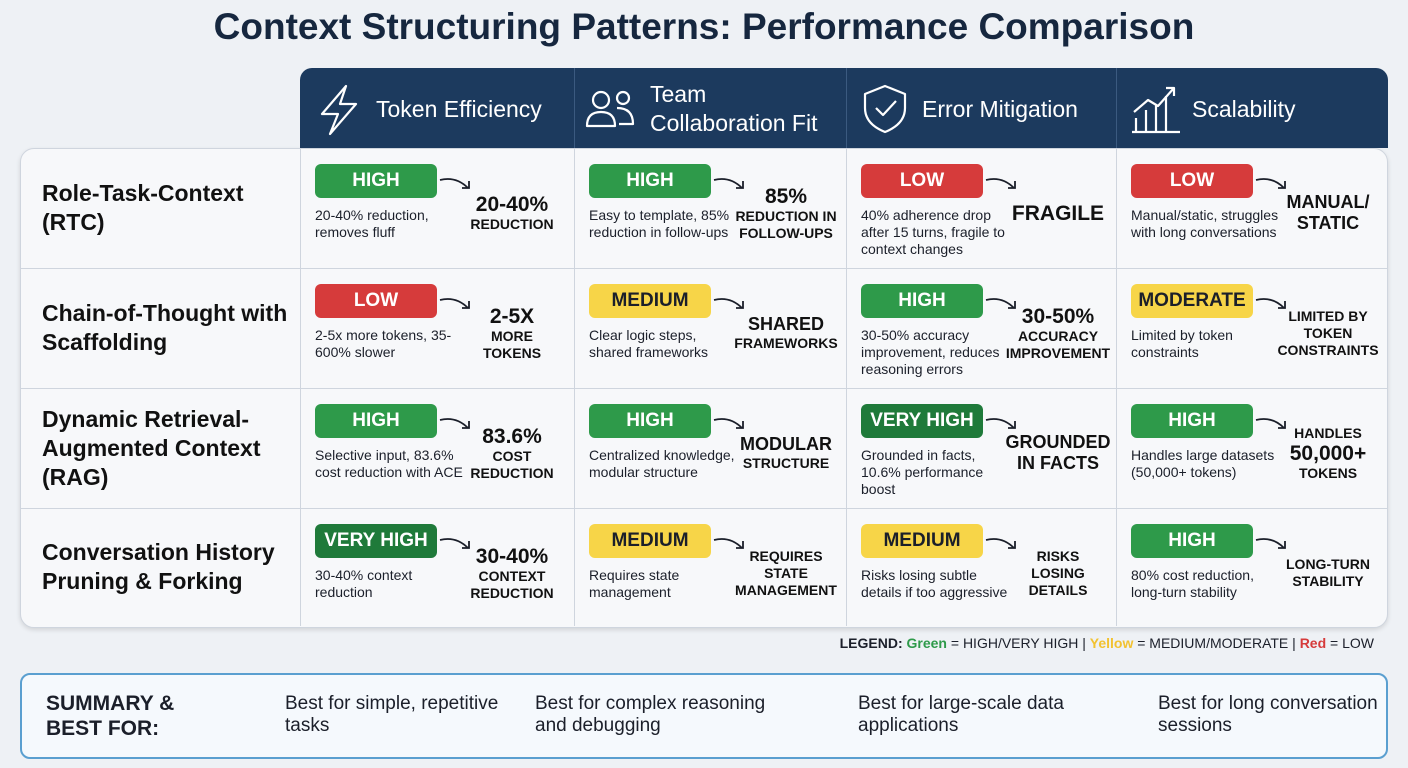 The width and height of the screenshot is (1408, 768). What do you see at coordinates (961, 714) in the screenshot?
I see `summary-item: Best for large-scale data applications` at bounding box center [961, 714].